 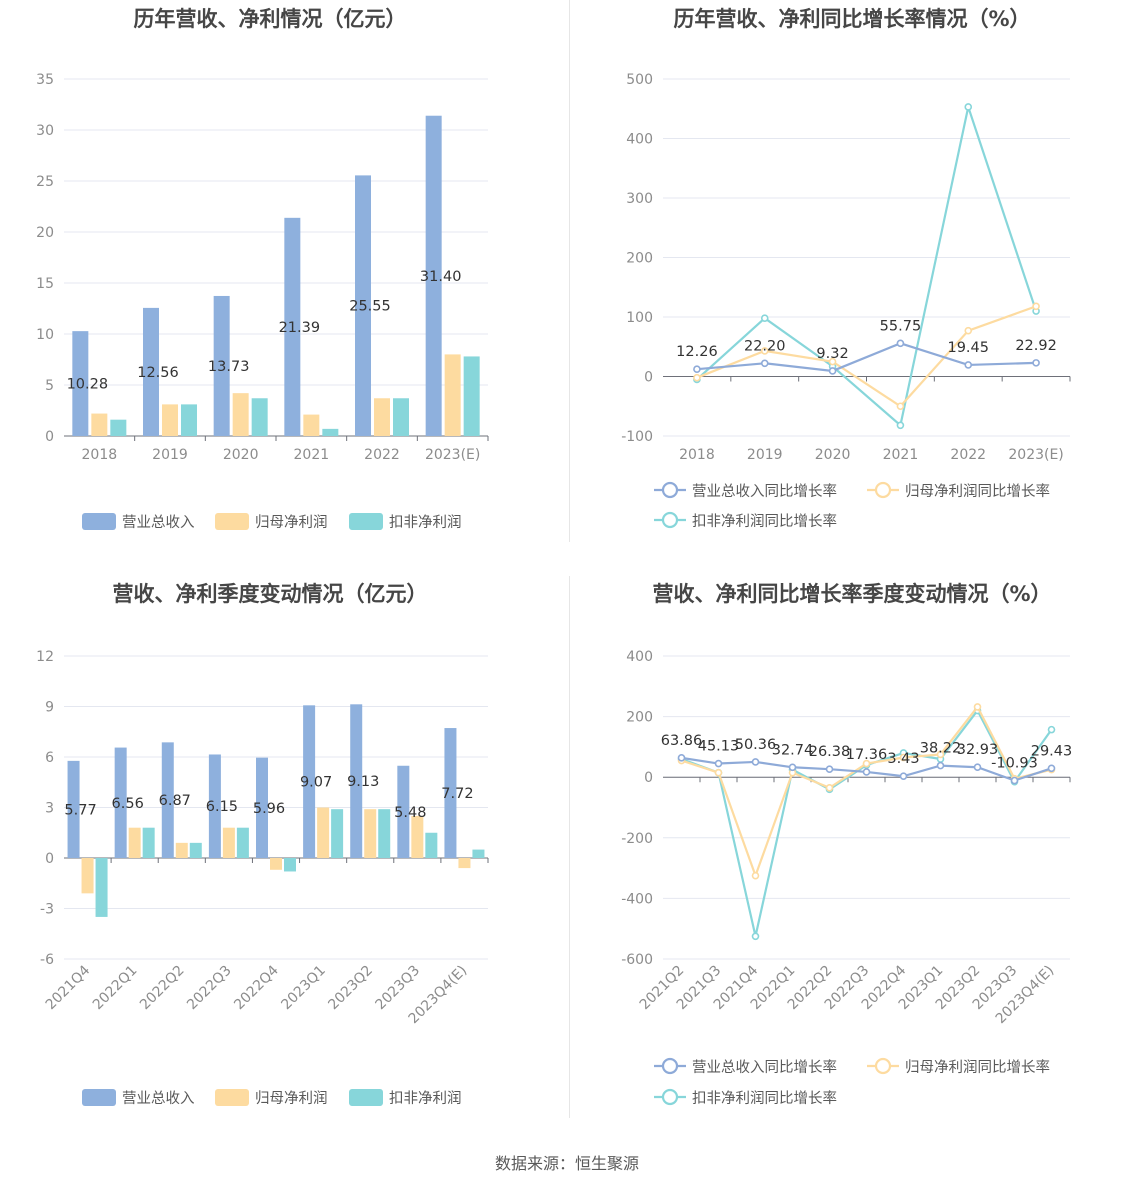 I want to click on vertical-divider-top, so click(x=569, y=271).